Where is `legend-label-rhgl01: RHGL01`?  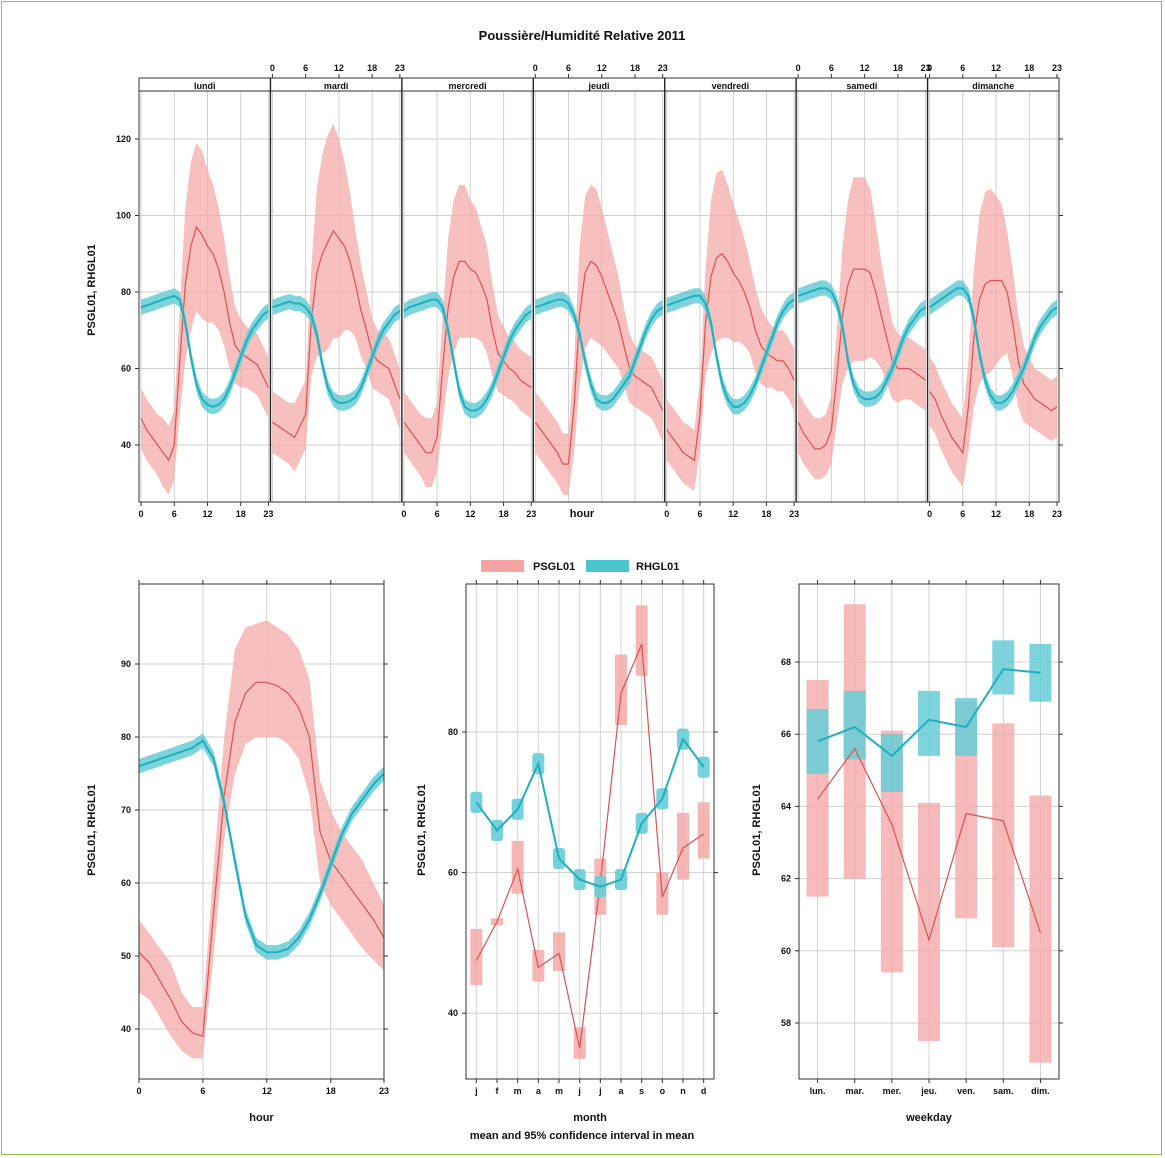
legend-label-rhgl01: RHGL01 is located at coordinates (657, 567).